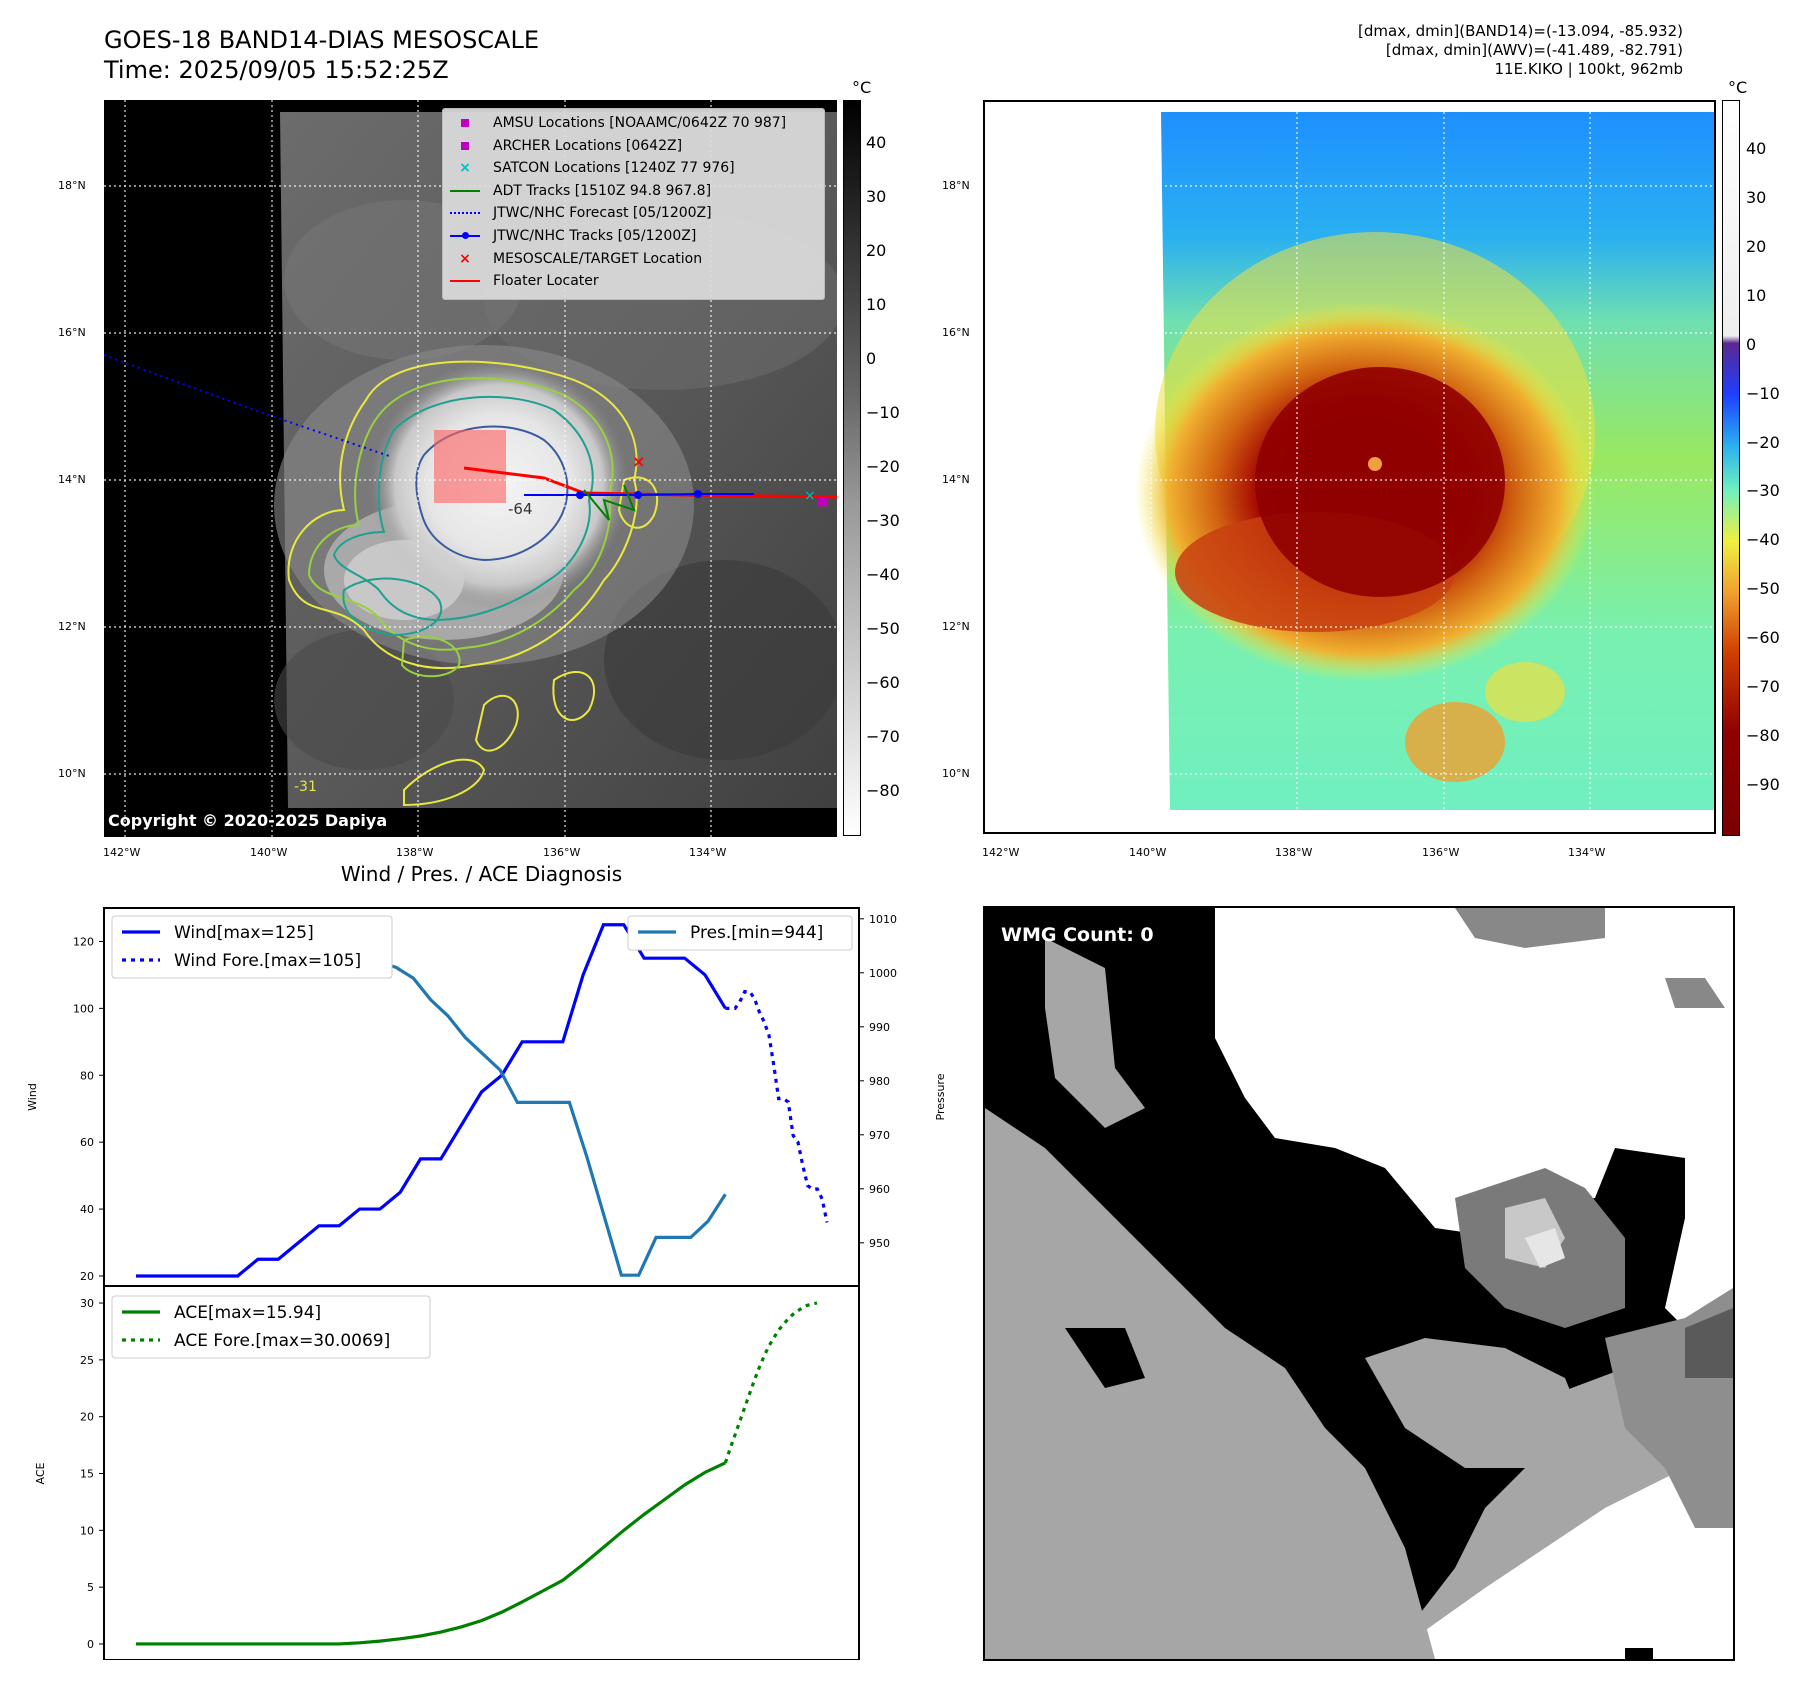 This screenshot has height=1690, width=1797. What do you see at coordinates (322, 40) in the screenshot?
I see `figure-title: GOES-18 BAND14-DIAS MESOSCALE` at bounding box center [322, 40].